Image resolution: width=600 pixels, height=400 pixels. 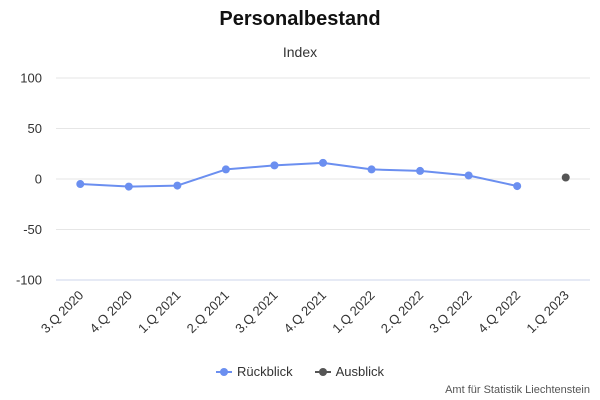 I want to click on x-tick-label: 1.Q 2022, so click(x=353, y=312).